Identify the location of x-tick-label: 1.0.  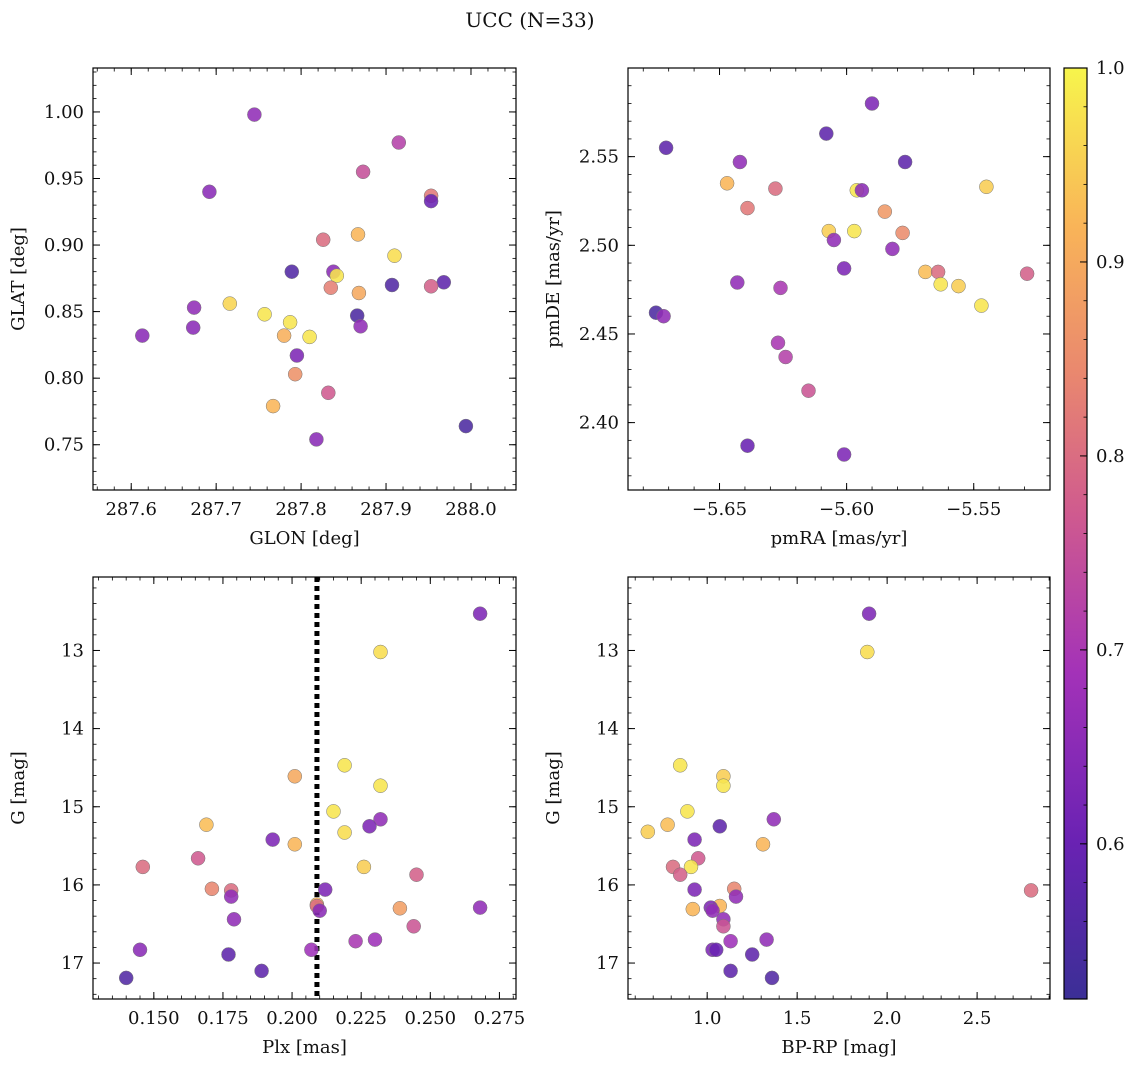
(707, 1018).